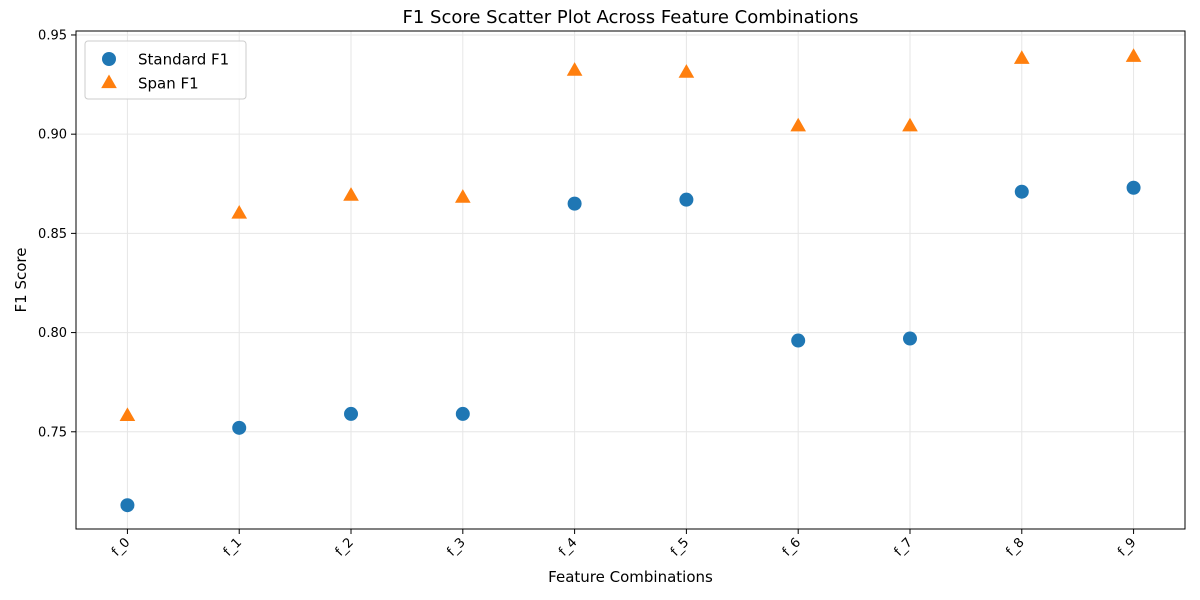 This screenshot has height=600, width=1200. I want to click on legend-box, so click(165, 70).